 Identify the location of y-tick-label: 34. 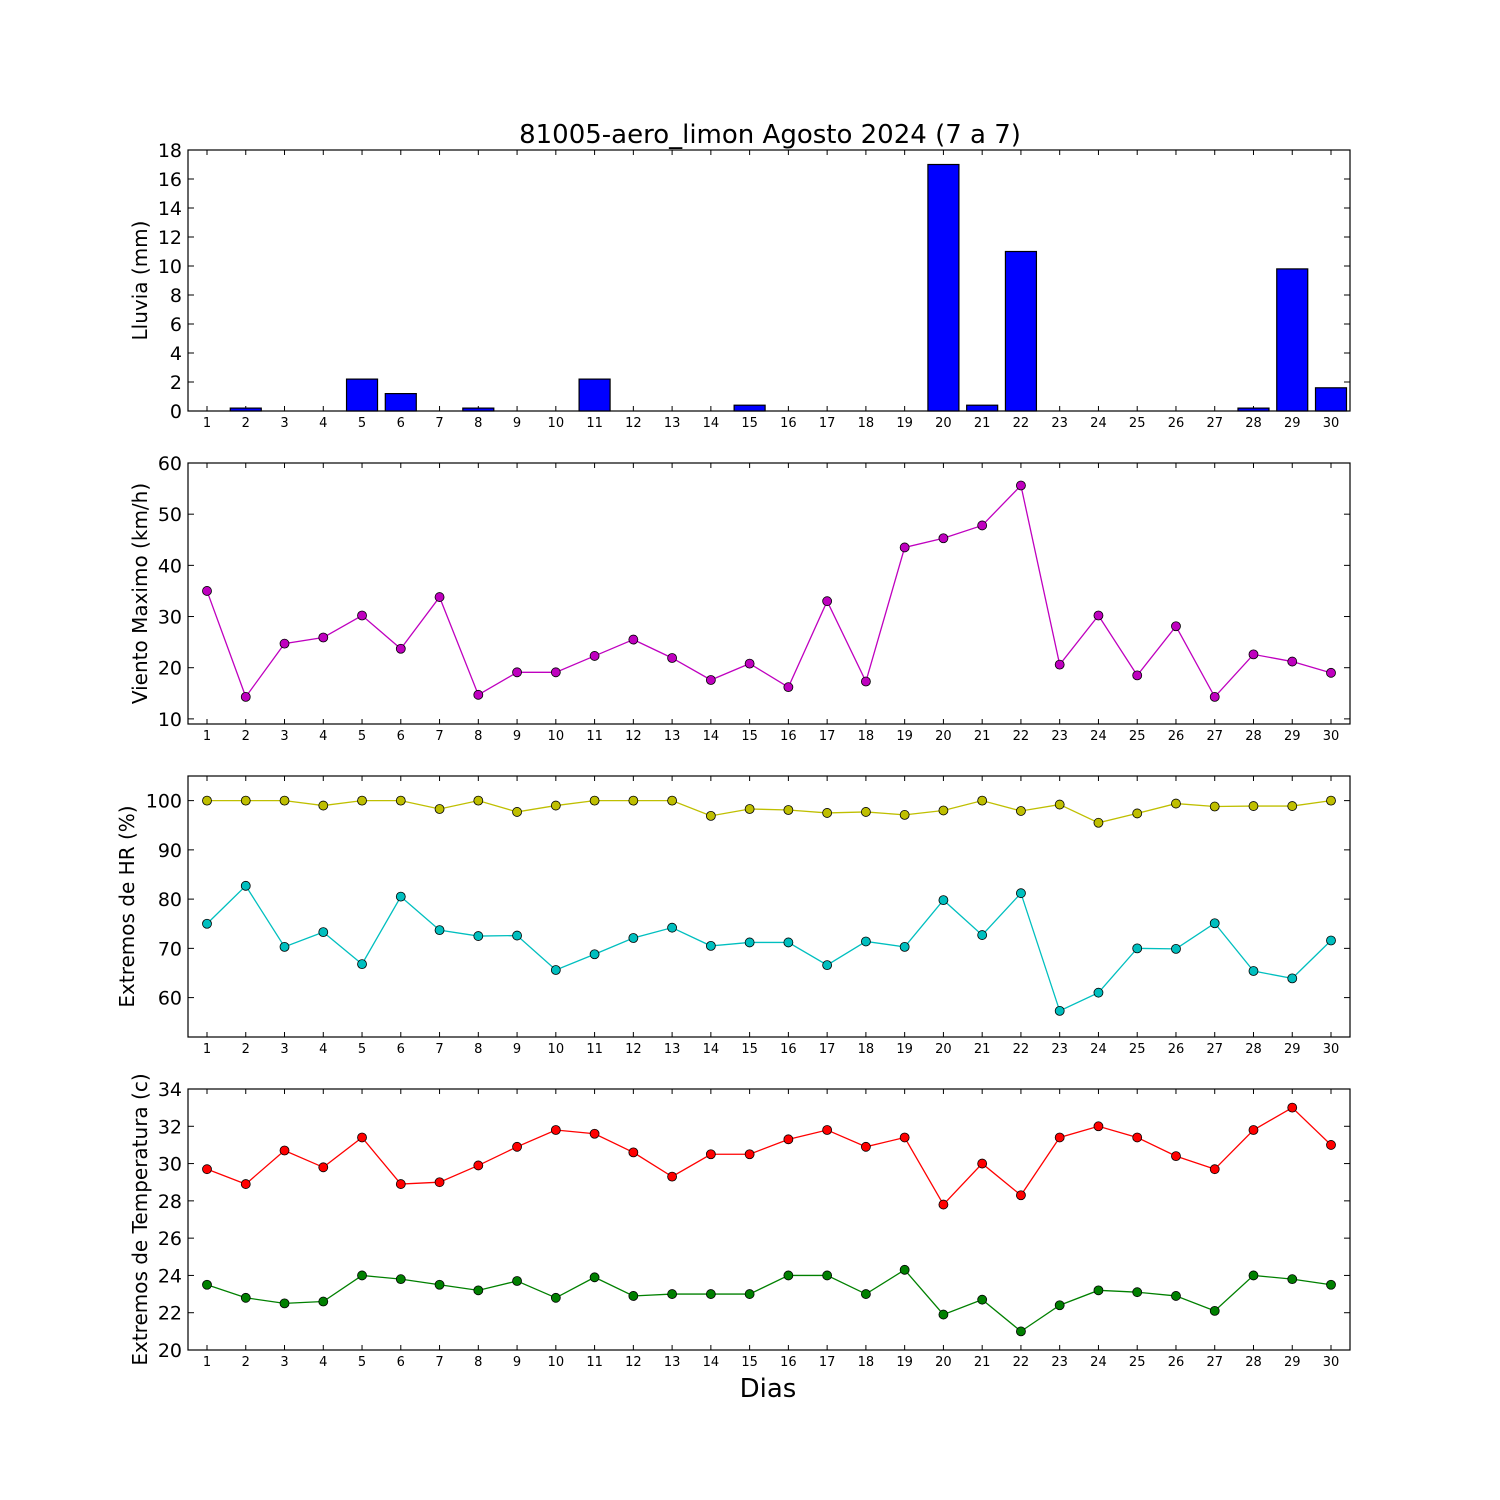
(170, 1090).